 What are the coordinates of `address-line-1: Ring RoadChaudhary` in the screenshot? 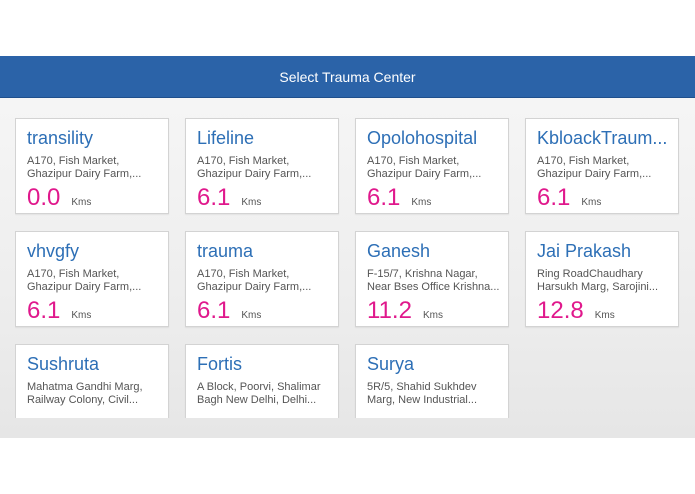 It's located at (590, 274).